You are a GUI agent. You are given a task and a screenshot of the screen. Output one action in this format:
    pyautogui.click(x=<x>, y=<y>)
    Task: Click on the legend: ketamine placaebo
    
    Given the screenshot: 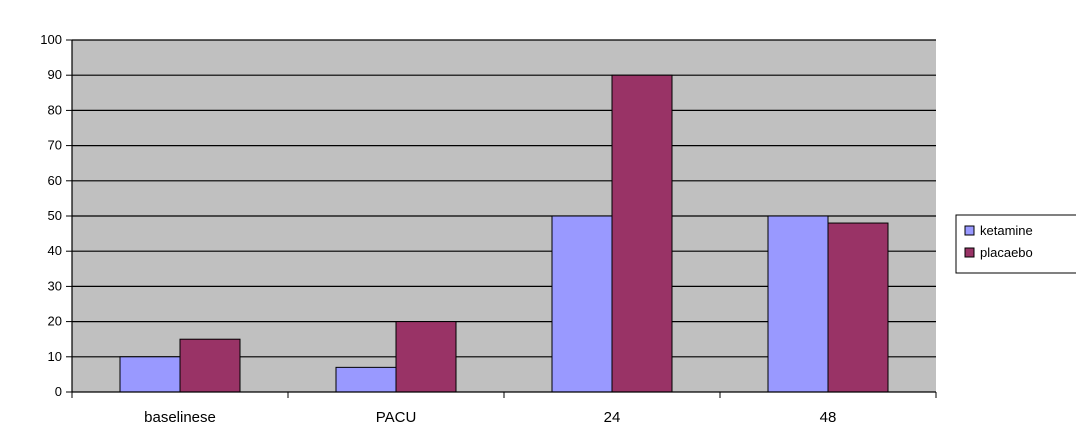 What is the action you would take?
    pyautogui.click(x=1015, y=244)
    